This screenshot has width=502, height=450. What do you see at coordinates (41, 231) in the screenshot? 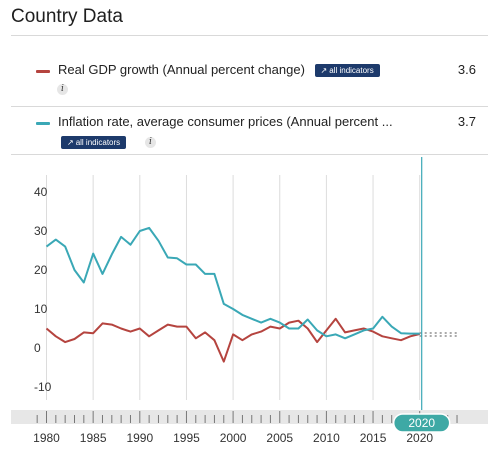
I see `y-tick-label: 30` at bounding box center [41, 231].